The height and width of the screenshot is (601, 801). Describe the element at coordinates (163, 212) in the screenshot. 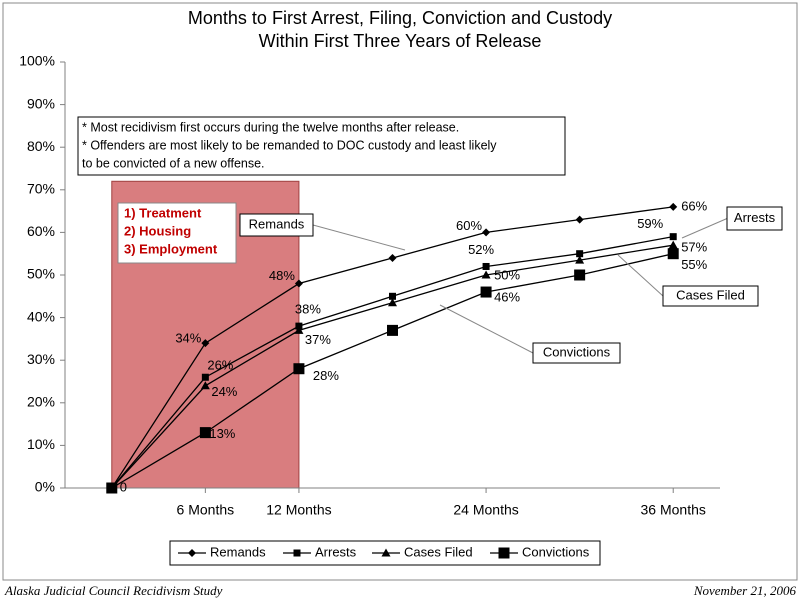

I see `priority: 1) Treatment` at that location.